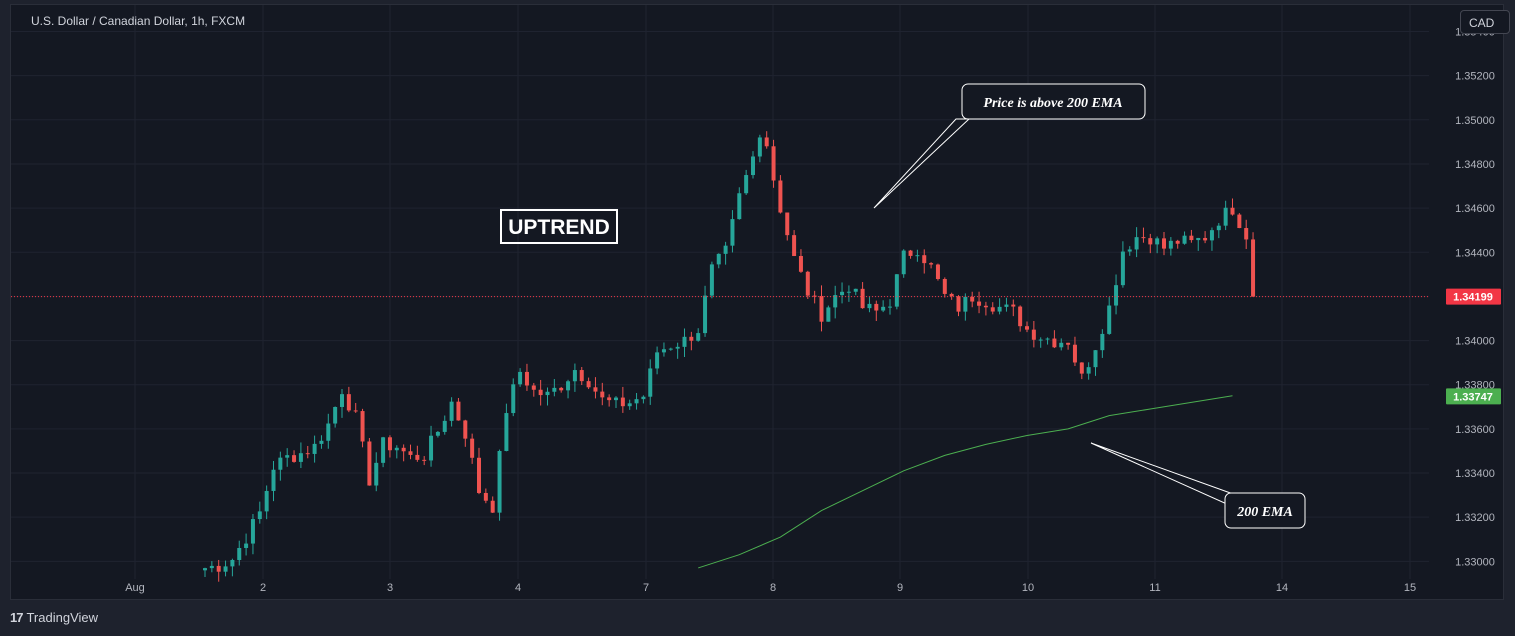 This screenshot has height=636, width=1515. I want to click on tradingview-logo: 17 TradingView, so click(54, 617).